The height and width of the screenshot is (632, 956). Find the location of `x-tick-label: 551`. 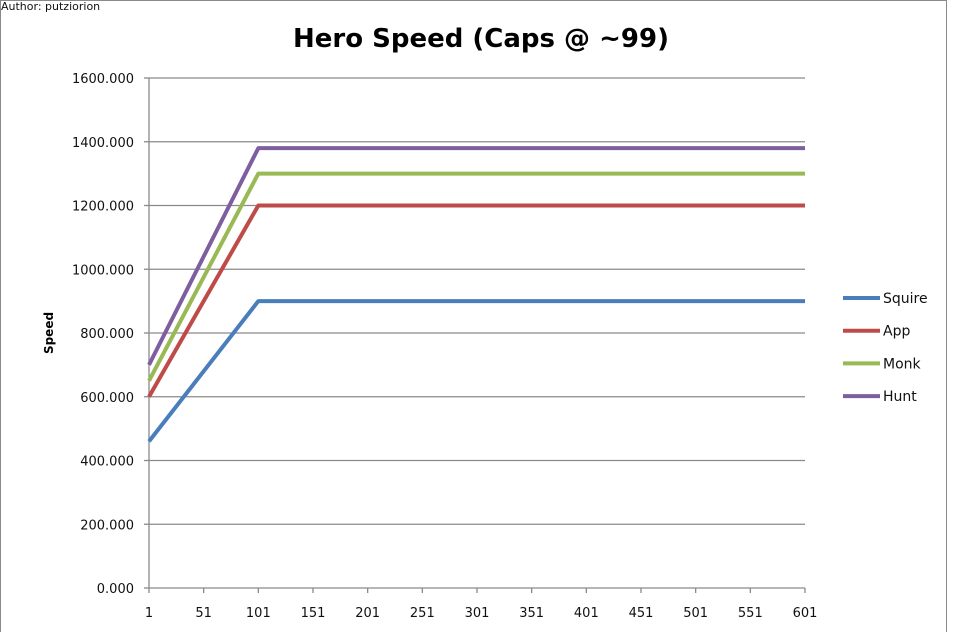

x-tick-label: 551 is located at coordinates (750, 613).